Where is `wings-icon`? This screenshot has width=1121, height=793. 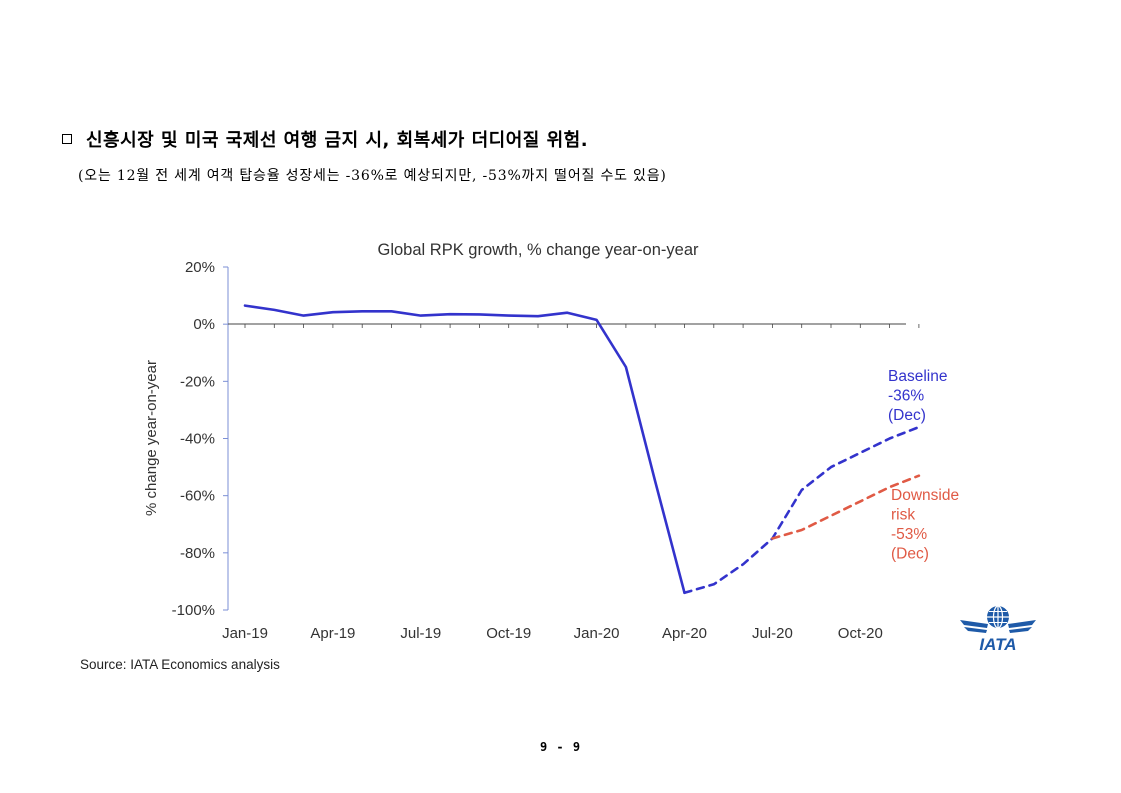
wings-icon is located at coordinates (998, 626).